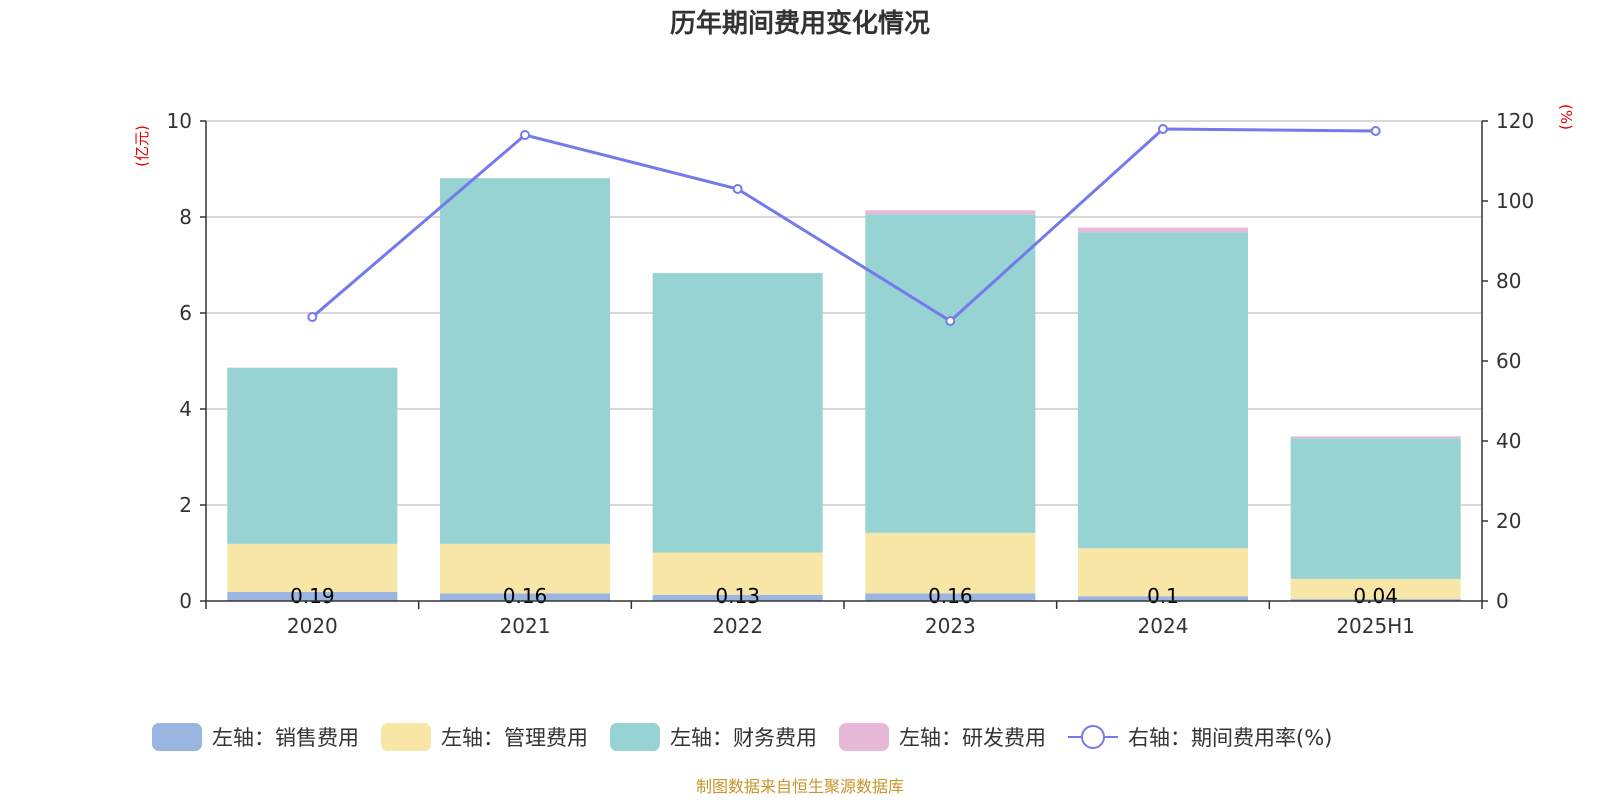  What do you see at coordinates (950, 626) in the screenshot?
I see `x-tick-label: 2023` at bounding box center [950, 626].